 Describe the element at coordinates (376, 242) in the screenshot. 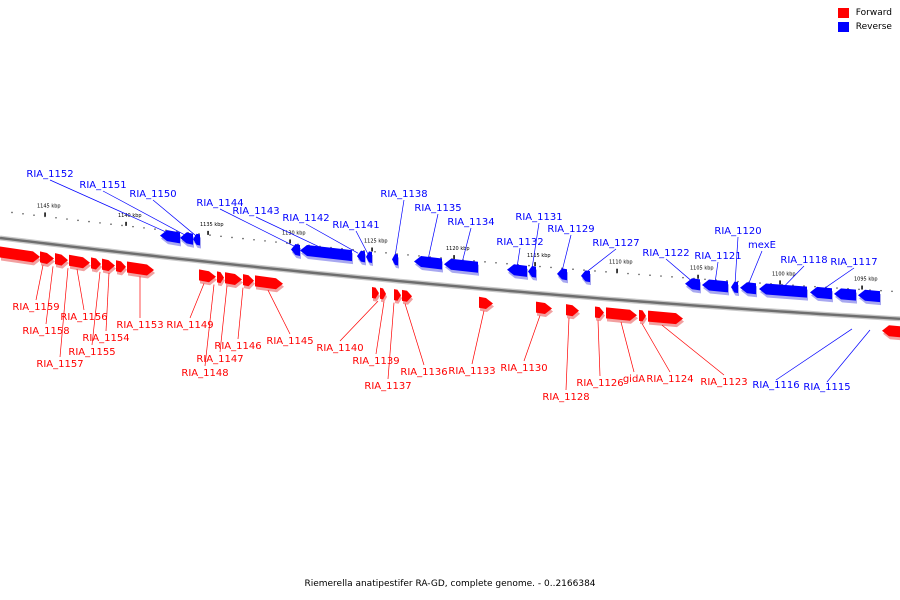

I see `scale-tick-label: 1125 kbp` at that location.